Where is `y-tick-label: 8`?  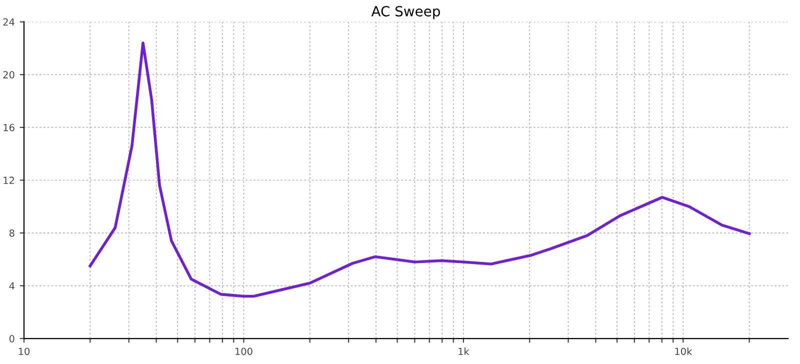 y-tick-label: 8 is located at coordinates (11, 233).